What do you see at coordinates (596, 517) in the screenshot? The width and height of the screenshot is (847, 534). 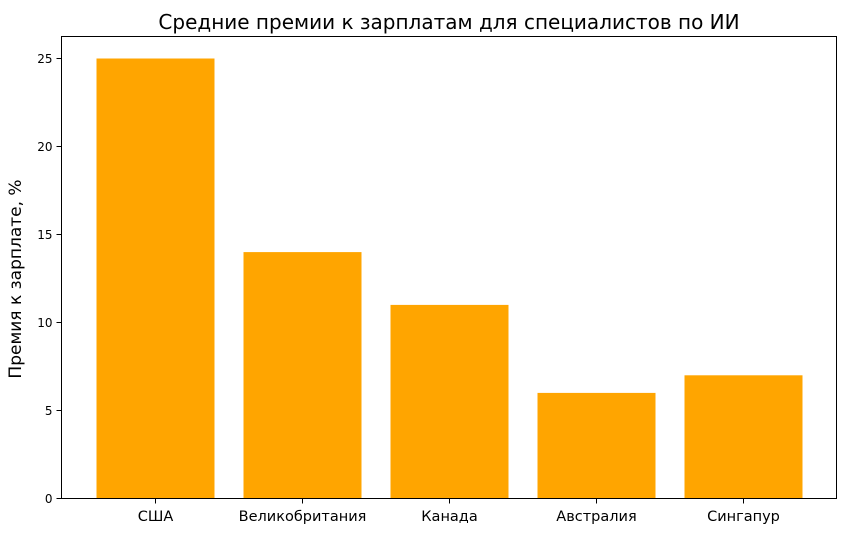 I see `x-tick-label: Австралия` at bounding box center [596, 517].